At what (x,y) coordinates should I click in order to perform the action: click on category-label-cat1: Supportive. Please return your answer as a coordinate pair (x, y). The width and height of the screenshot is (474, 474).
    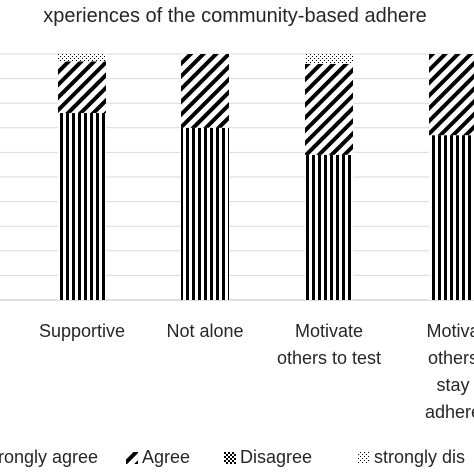
    Looking at the image, I should click on (82, 331).